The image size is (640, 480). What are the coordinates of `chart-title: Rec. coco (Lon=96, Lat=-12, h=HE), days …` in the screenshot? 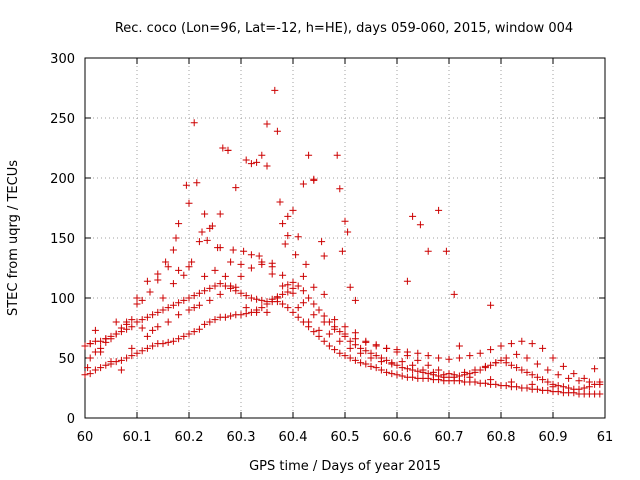 It's located at (344, 28).